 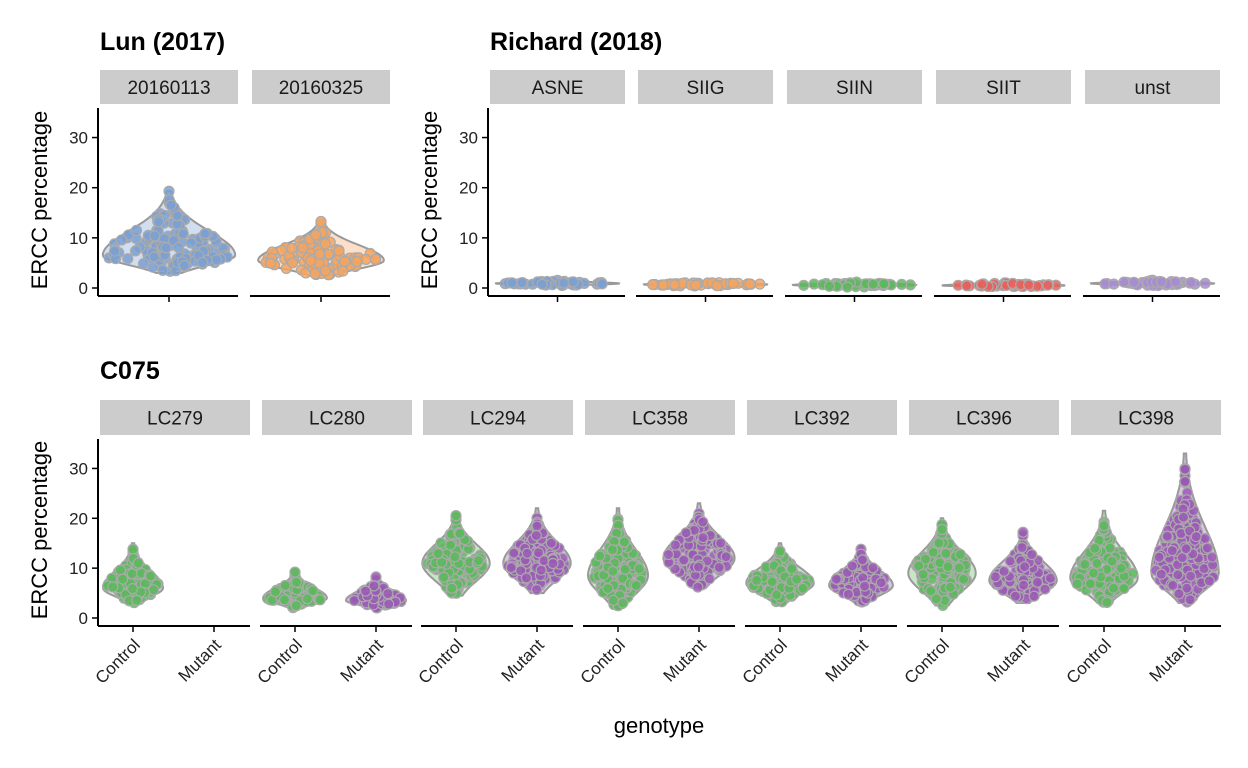 I want to click on panel-lc398: LC398 Control Mutant, so click(x=1142, y=544).